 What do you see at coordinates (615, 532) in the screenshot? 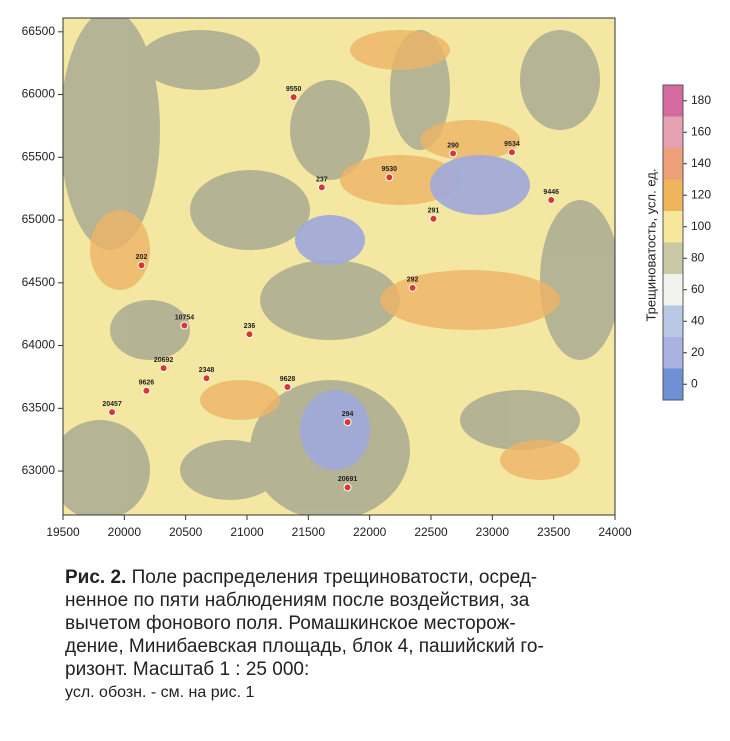
I see `x-tick-label: 24000` at bounding box center [615, 532].